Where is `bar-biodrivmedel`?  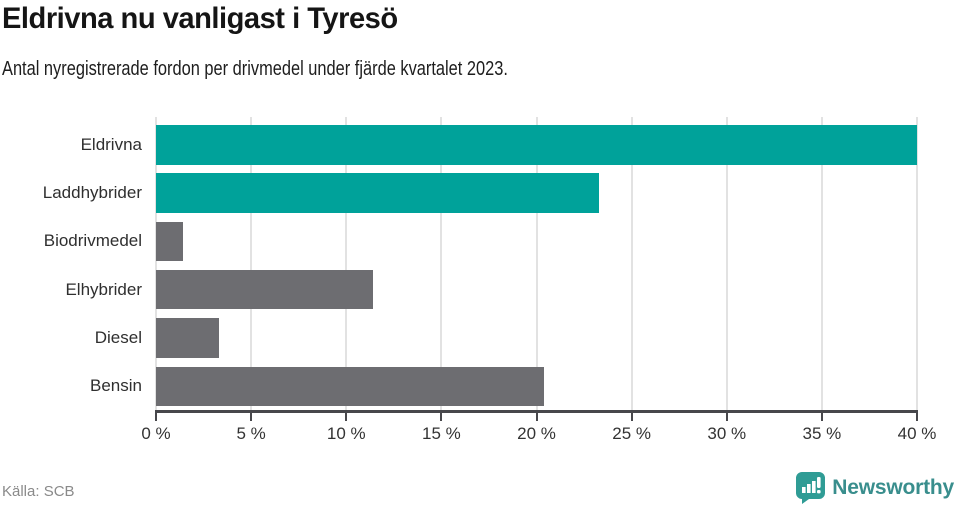 bar-biodrivmedel is located at coordinates (169, 241).